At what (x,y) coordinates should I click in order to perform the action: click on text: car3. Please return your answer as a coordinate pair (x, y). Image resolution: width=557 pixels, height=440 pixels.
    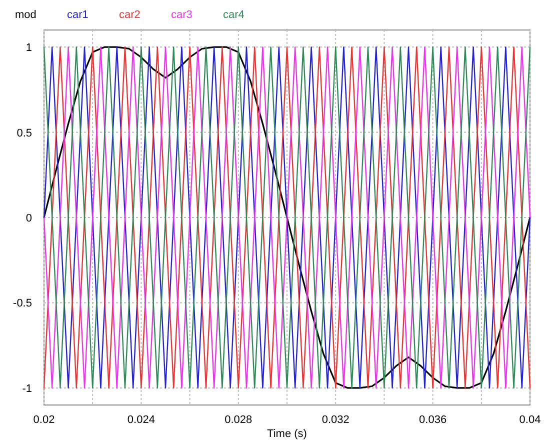
    Looking at the image, I should click on (181, 15).